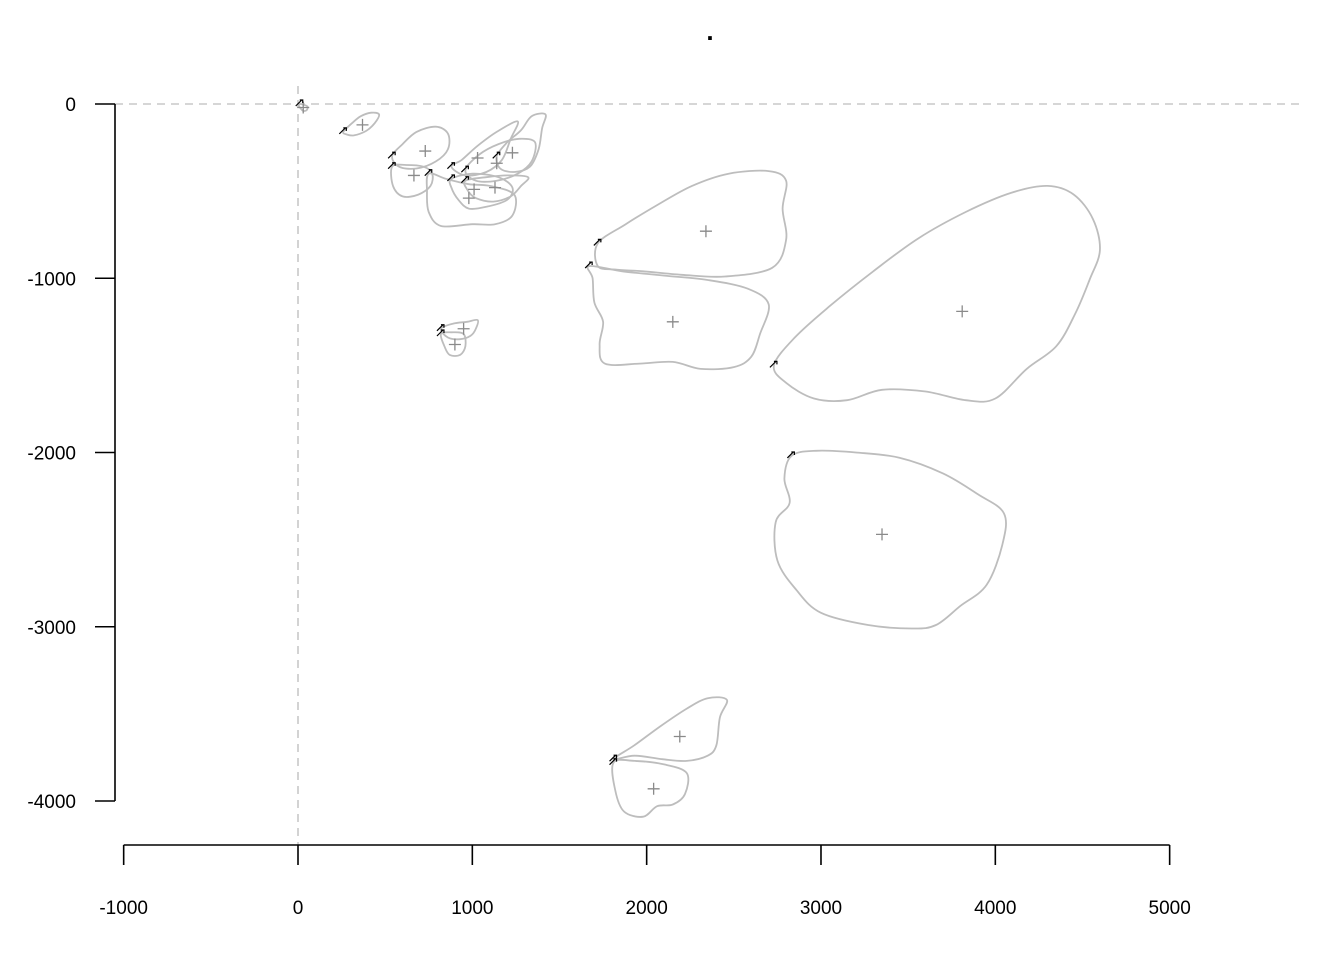 The width and height of the screenshot is (1344, 960). I want to click on x-tick-label: -1000, so click(123, 908).